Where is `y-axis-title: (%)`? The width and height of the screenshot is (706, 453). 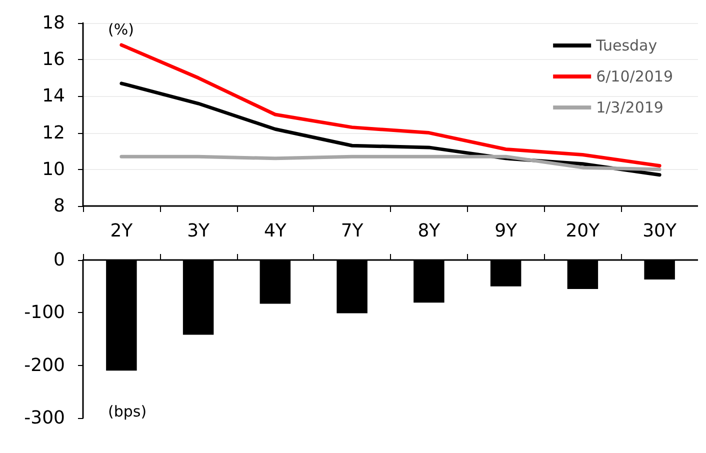 y-axis-title: (%) is located at coordinates (121, 29).